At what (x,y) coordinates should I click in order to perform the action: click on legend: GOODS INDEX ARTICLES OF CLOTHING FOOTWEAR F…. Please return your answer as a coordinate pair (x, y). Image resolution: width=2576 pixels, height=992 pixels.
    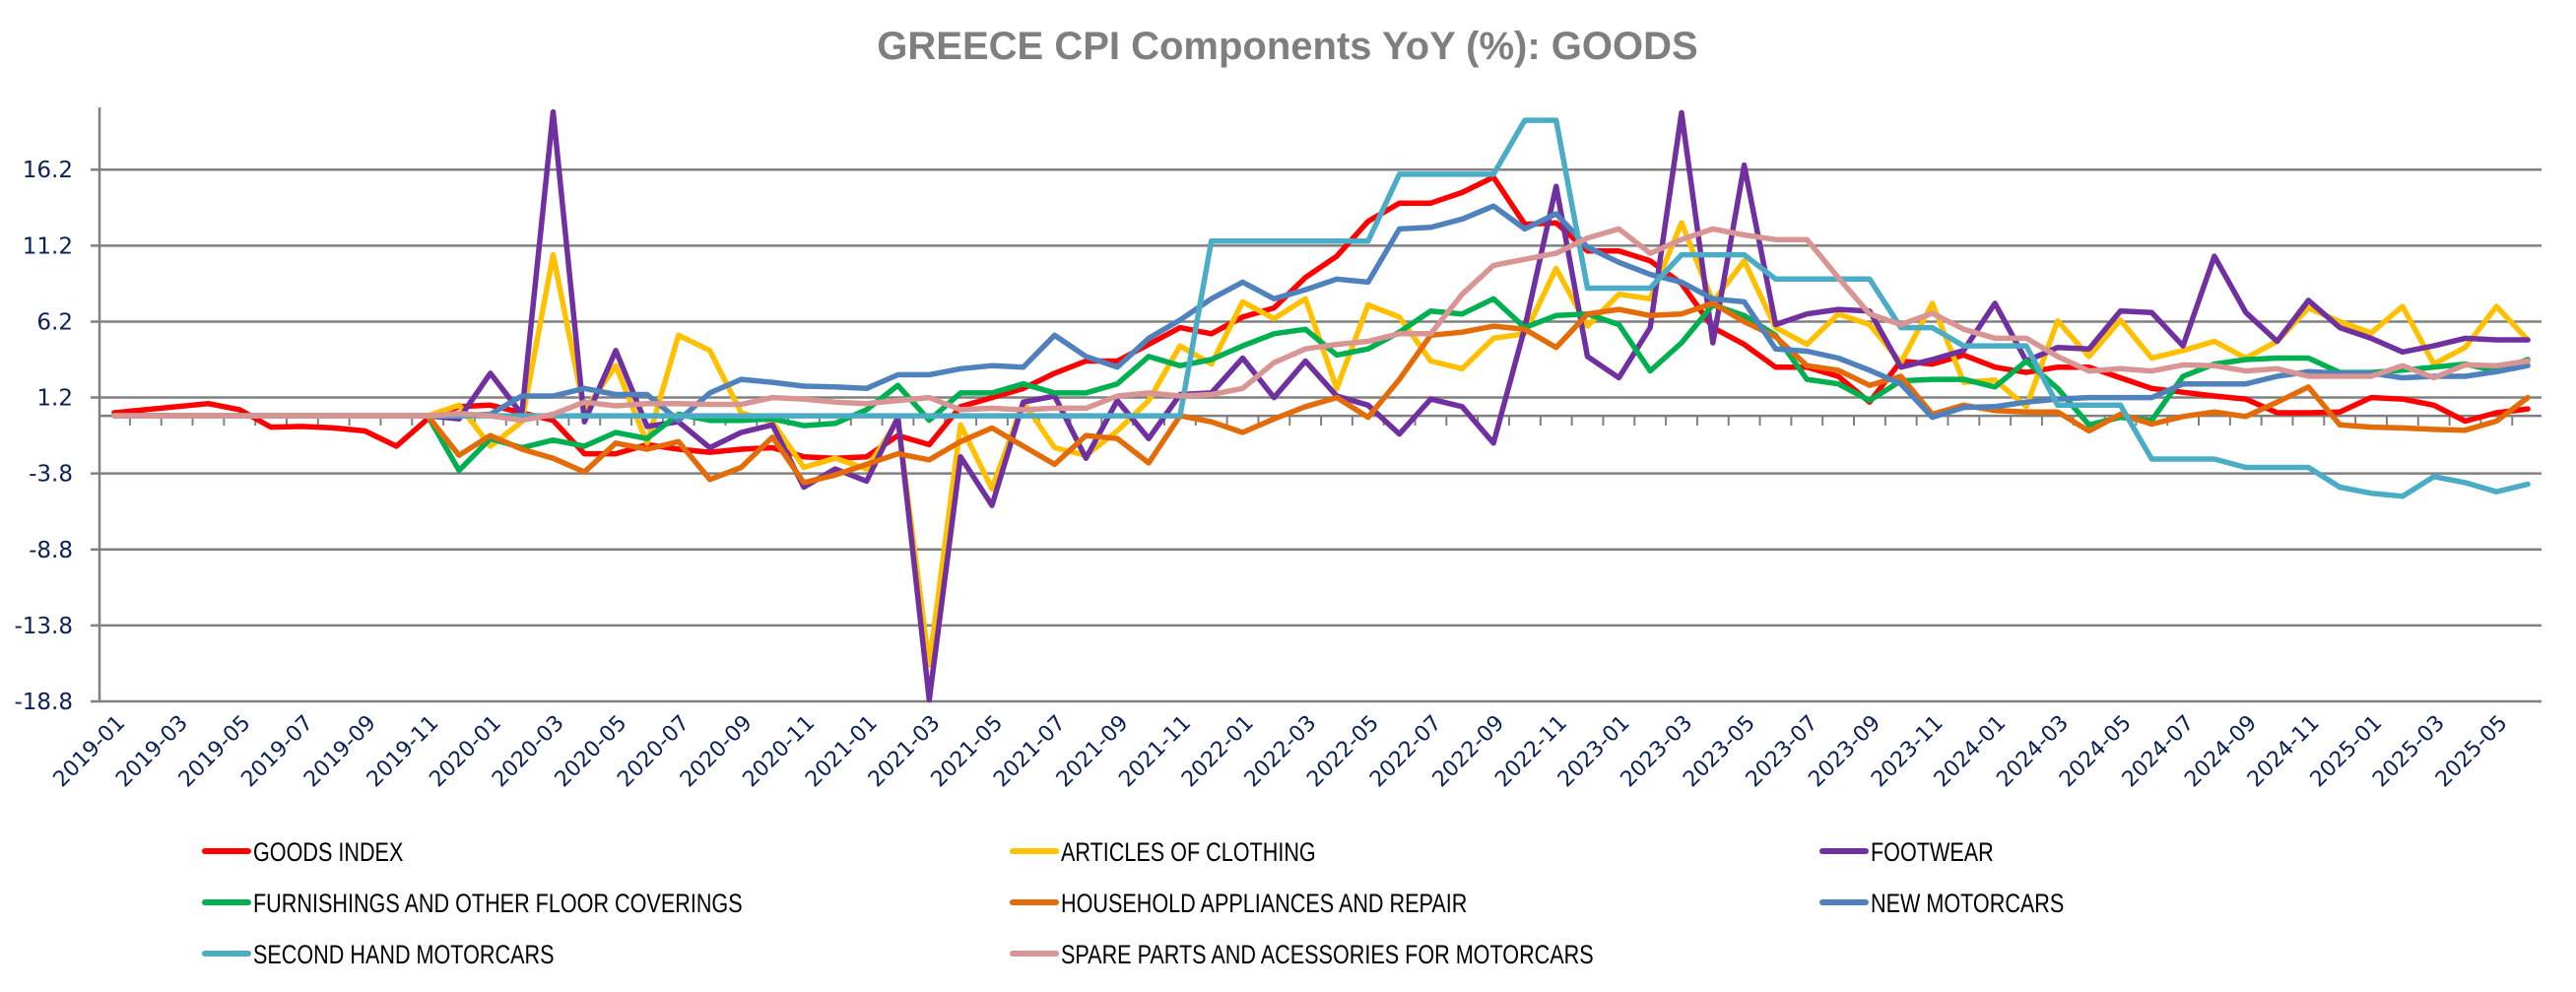
    Looking at the image, I should click on (1133, 904).